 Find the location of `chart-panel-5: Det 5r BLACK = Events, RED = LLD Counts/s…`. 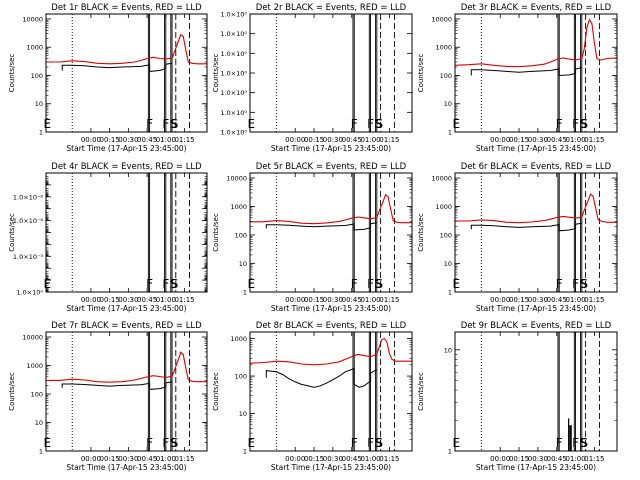

chart-panel-5: Det 5r BLACK = Events, RED = LLD Counts/s… is located at coordinates (312, 237).